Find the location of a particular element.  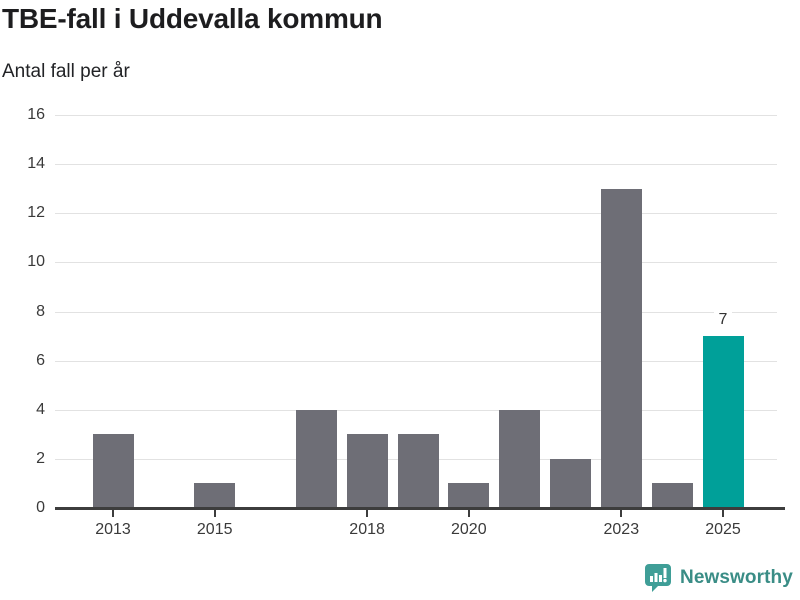

y-axis-label-14: 14 is located at coordinates (36, 164).